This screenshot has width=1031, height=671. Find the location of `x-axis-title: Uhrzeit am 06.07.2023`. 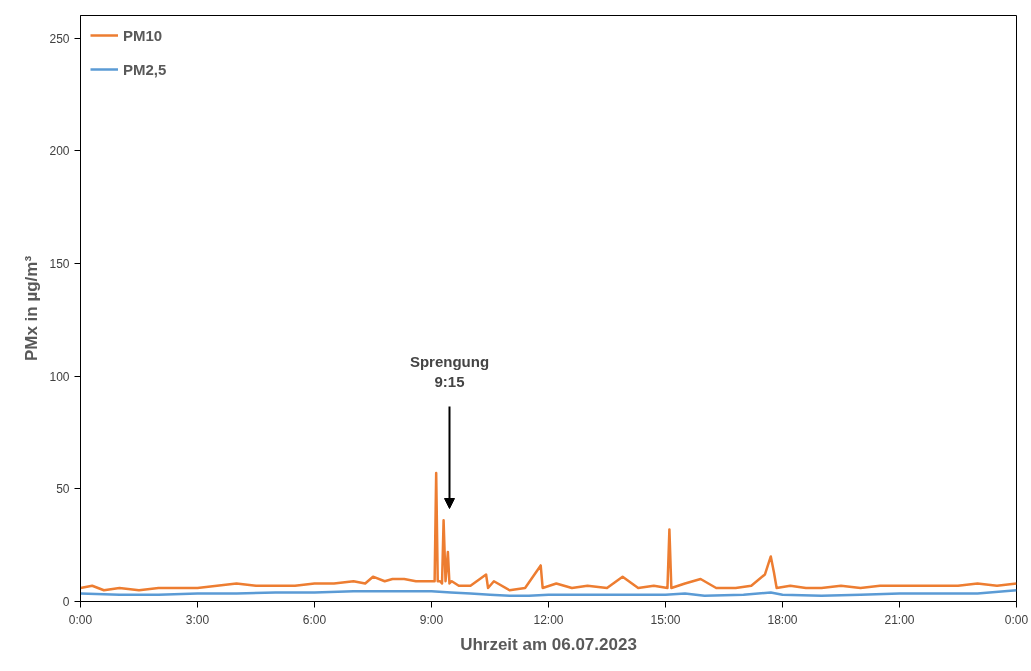

x-axis-title: Uhrzeit am 06.07.2023 is located at coordinates (548, 644).